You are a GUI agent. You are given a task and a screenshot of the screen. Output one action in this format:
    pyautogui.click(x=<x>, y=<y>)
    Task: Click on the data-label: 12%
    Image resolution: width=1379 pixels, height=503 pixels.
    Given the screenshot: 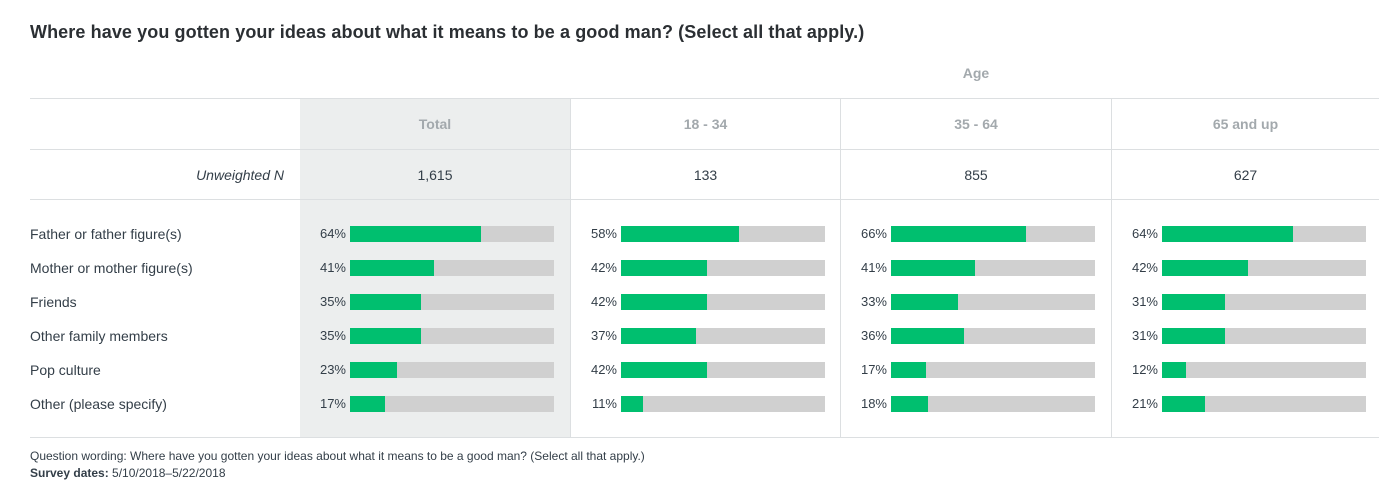 What is the action you would take?
    pyautogui.click(x=1144, y=369)
    